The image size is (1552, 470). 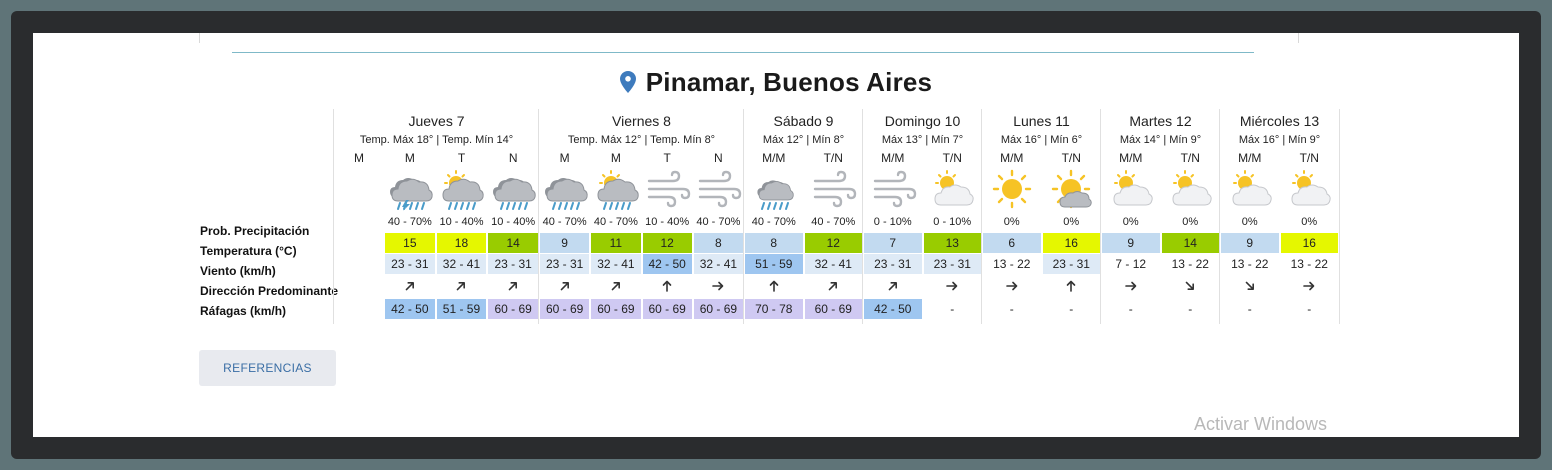 I want to click on wind-speed-cell: 13 - 22, so click(x=1250, y=264).